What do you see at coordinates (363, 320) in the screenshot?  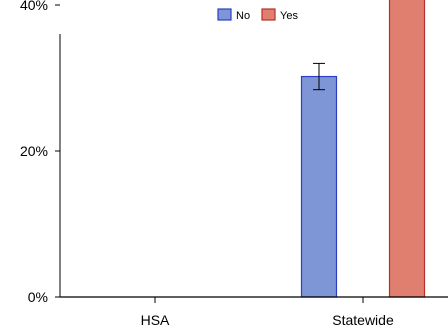 I see `x-category-label: Statewide` at bounding box center [363, 320].